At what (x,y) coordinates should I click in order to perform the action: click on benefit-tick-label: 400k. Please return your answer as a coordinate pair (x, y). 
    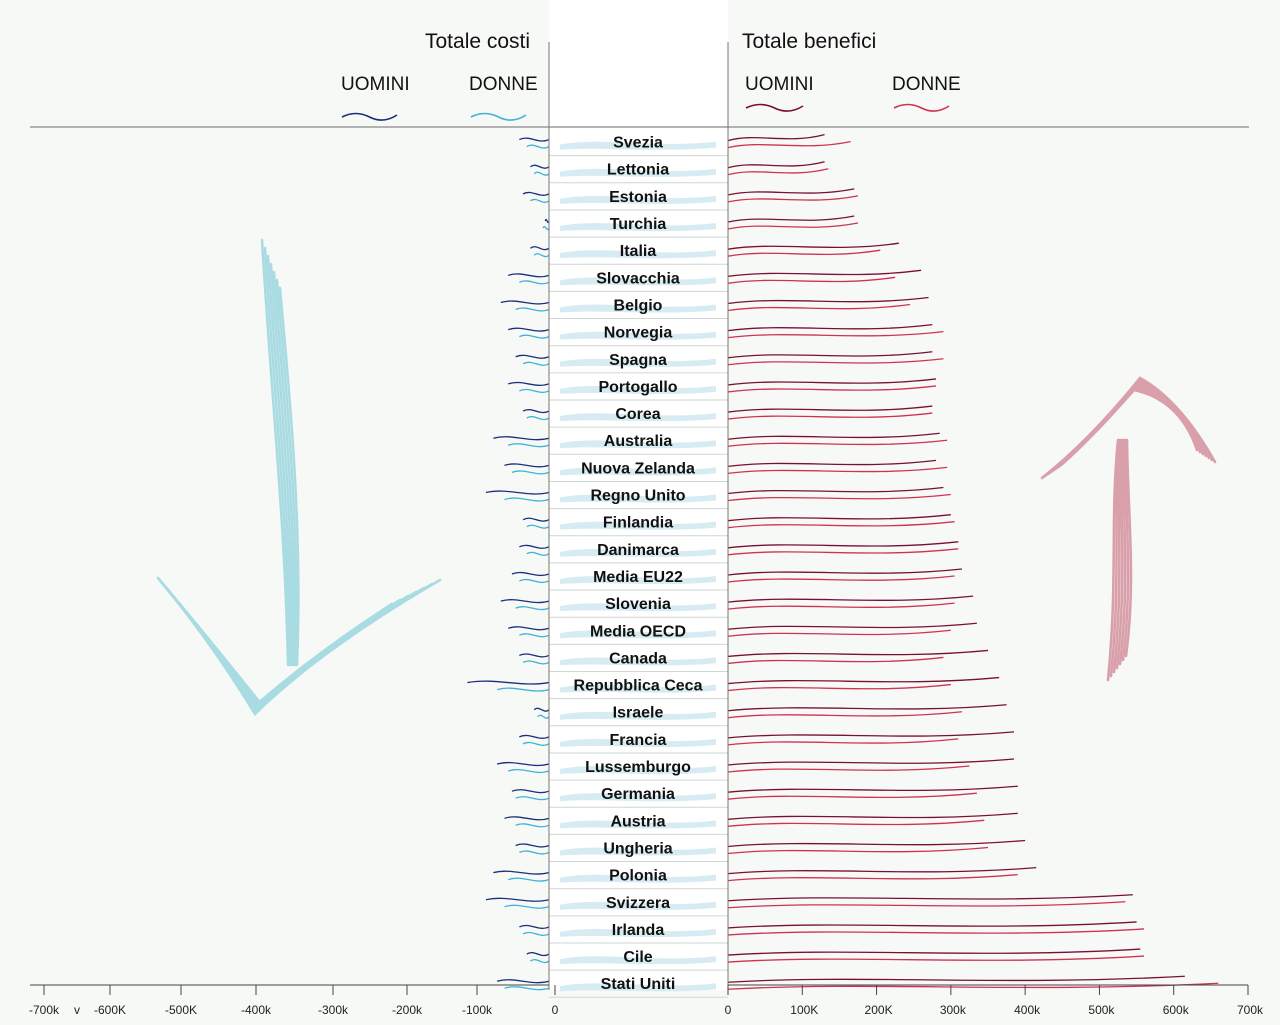
    Looking at the image, I should click on (1027, 1010).